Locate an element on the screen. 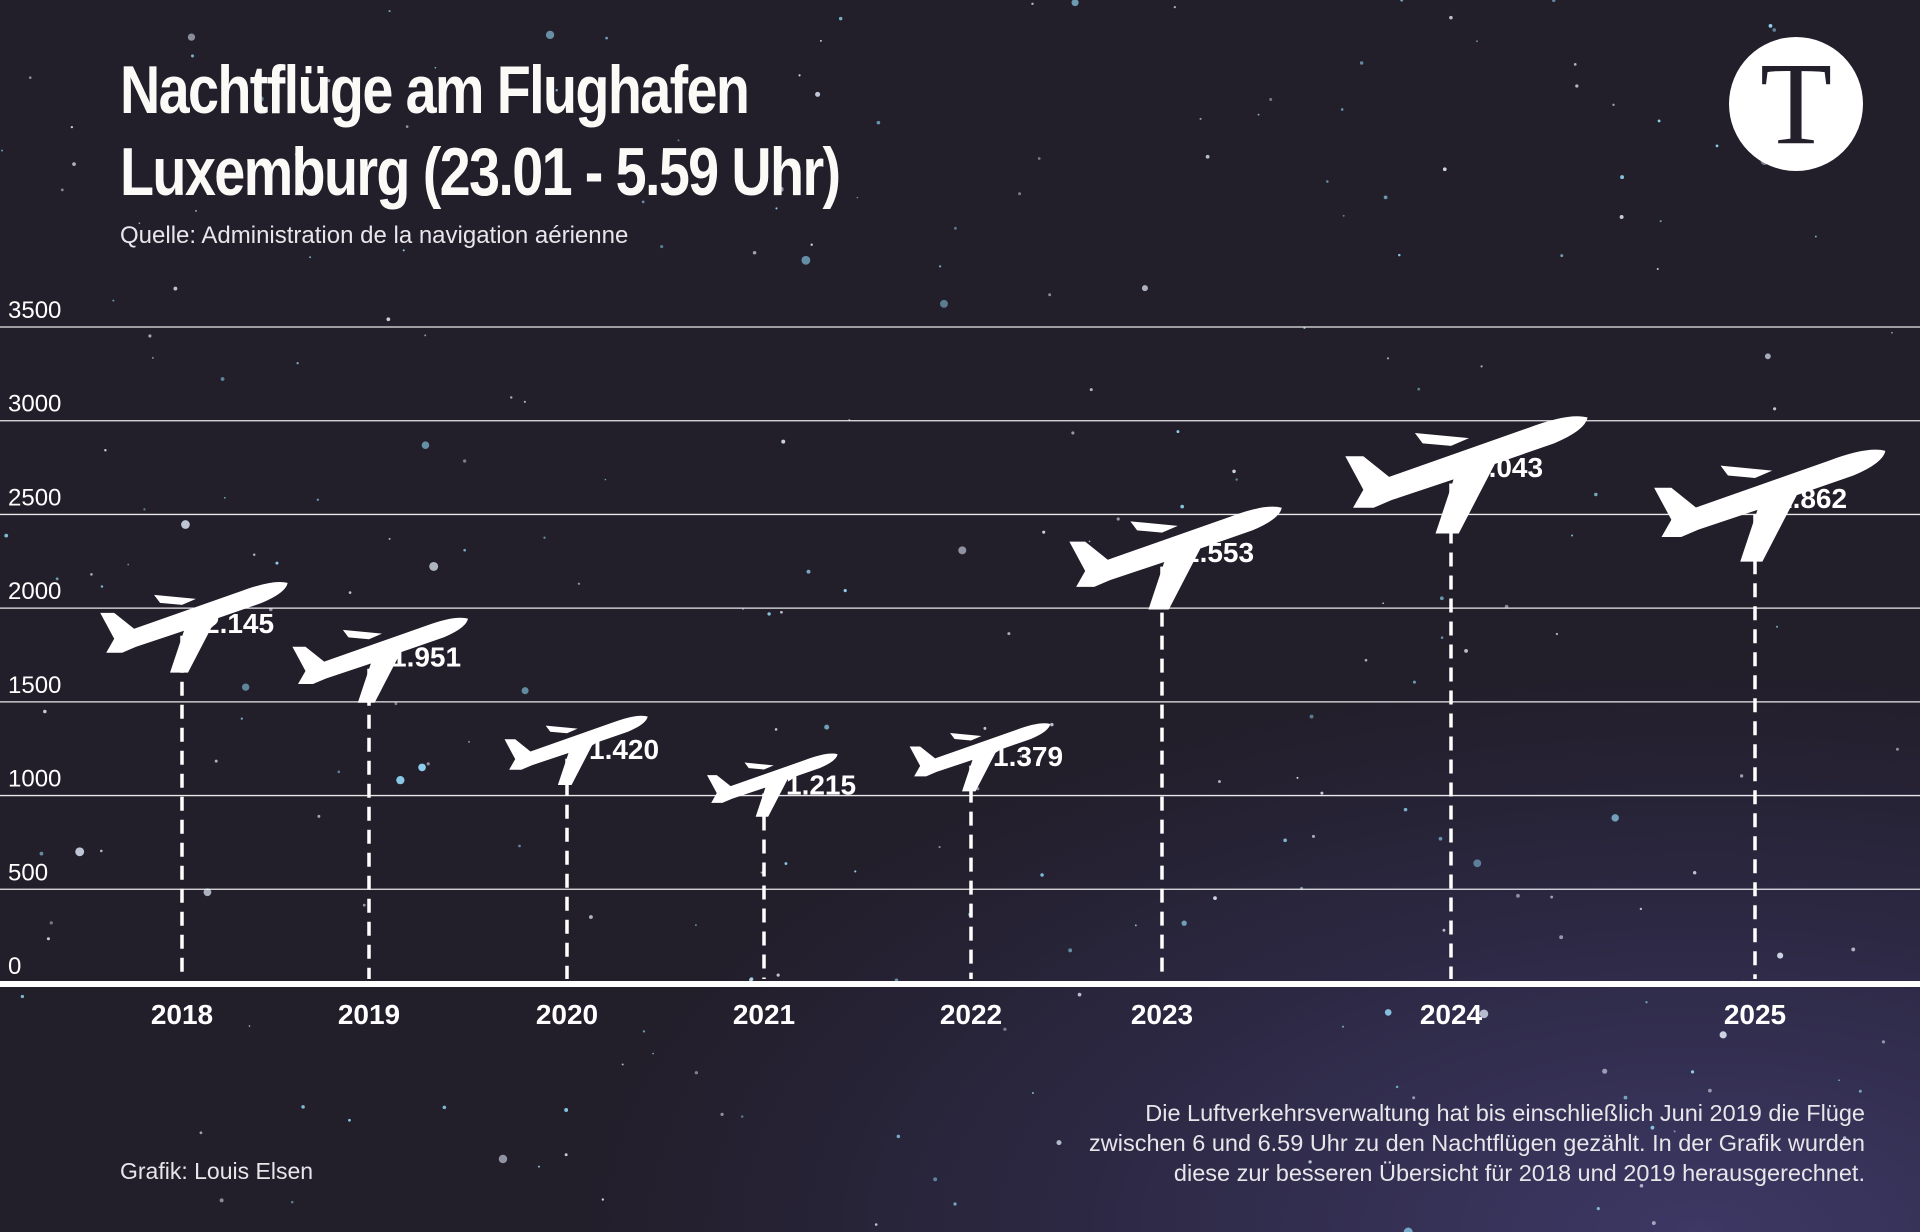 Image resolution: width=1920 pixels, height=1232 pixels. y-tick-label: 2500 is located at coordinates (34, 497).